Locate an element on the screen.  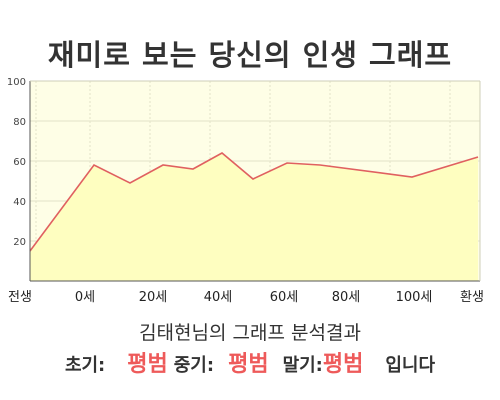
analysis-summary: 김태현님의 그래프 분석결과 is located at coordinates (250, 333).